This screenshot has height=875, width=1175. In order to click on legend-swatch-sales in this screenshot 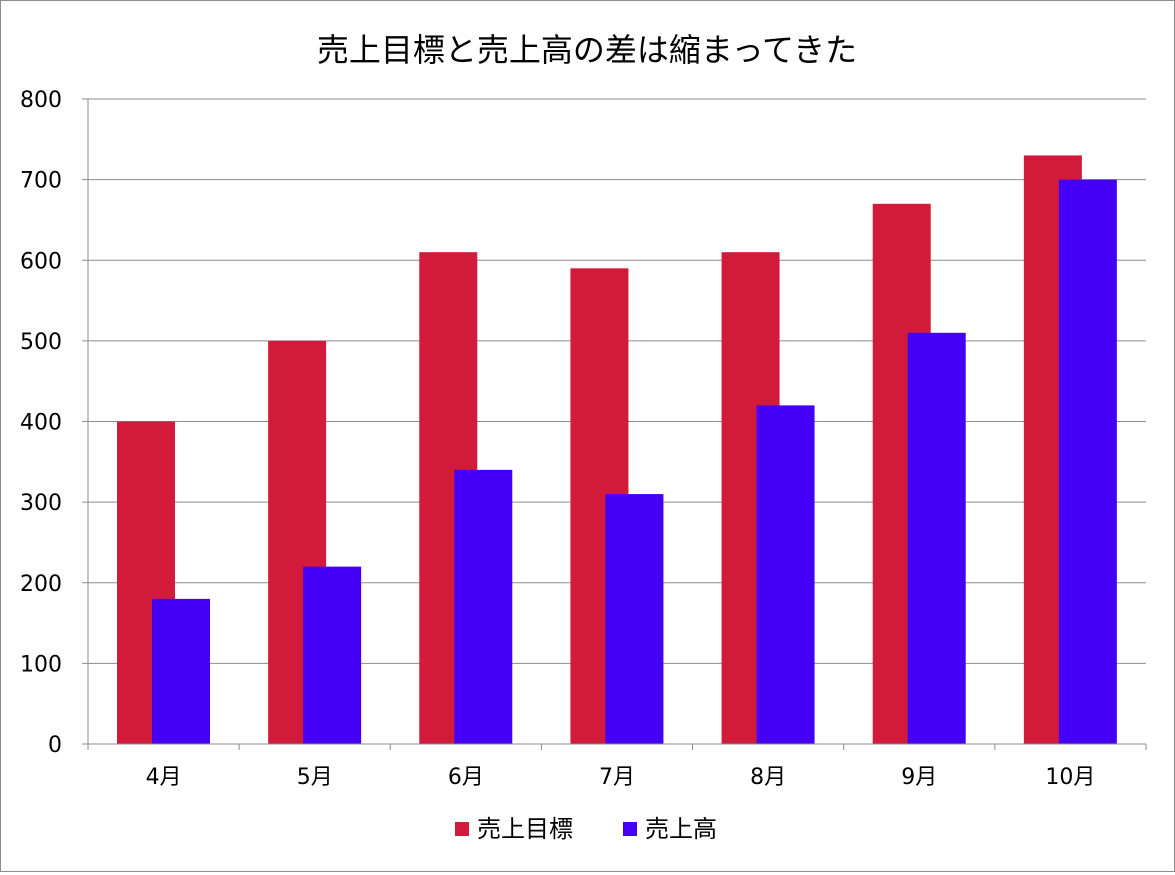, I will do `click(630, 829)`.